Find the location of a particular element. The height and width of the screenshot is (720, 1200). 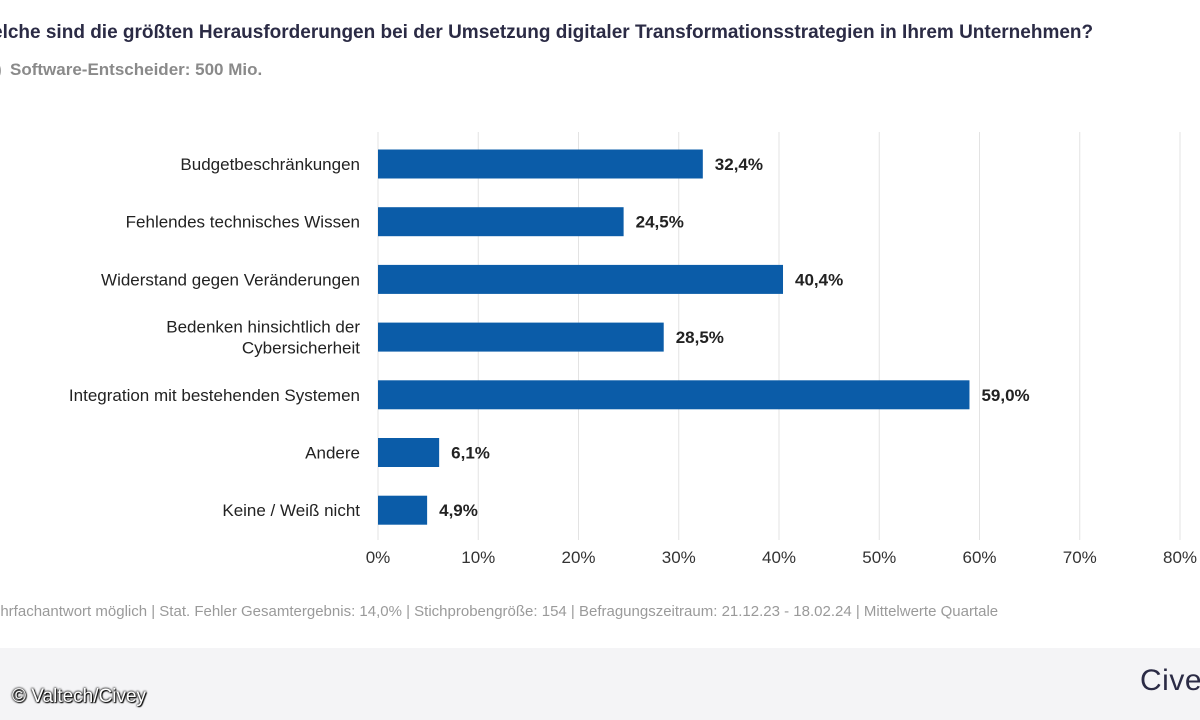

category-label: Budgetbeschränkungen is located at coordinates (270, 164).